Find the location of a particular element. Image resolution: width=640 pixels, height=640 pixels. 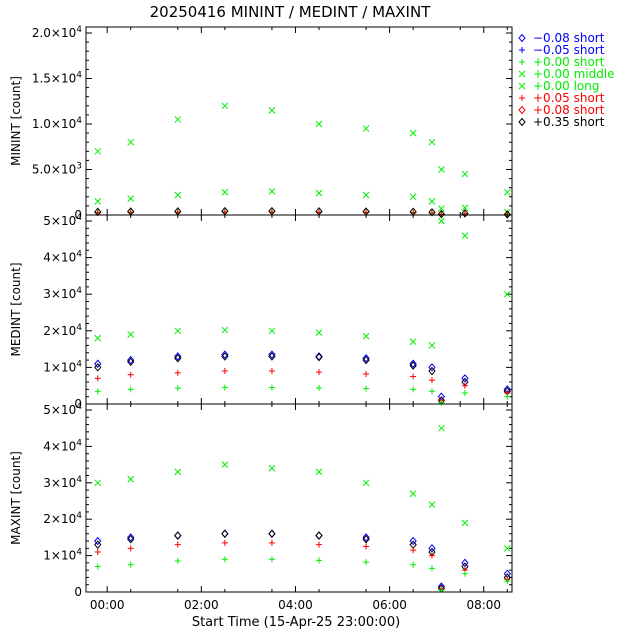

y-tick-label-top: 2.0×104 is located at coordinates (57, 32).